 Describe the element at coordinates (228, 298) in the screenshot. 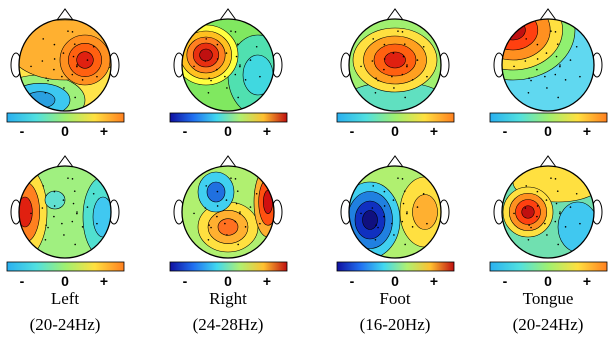

I see `panel-label: Right` at that location.